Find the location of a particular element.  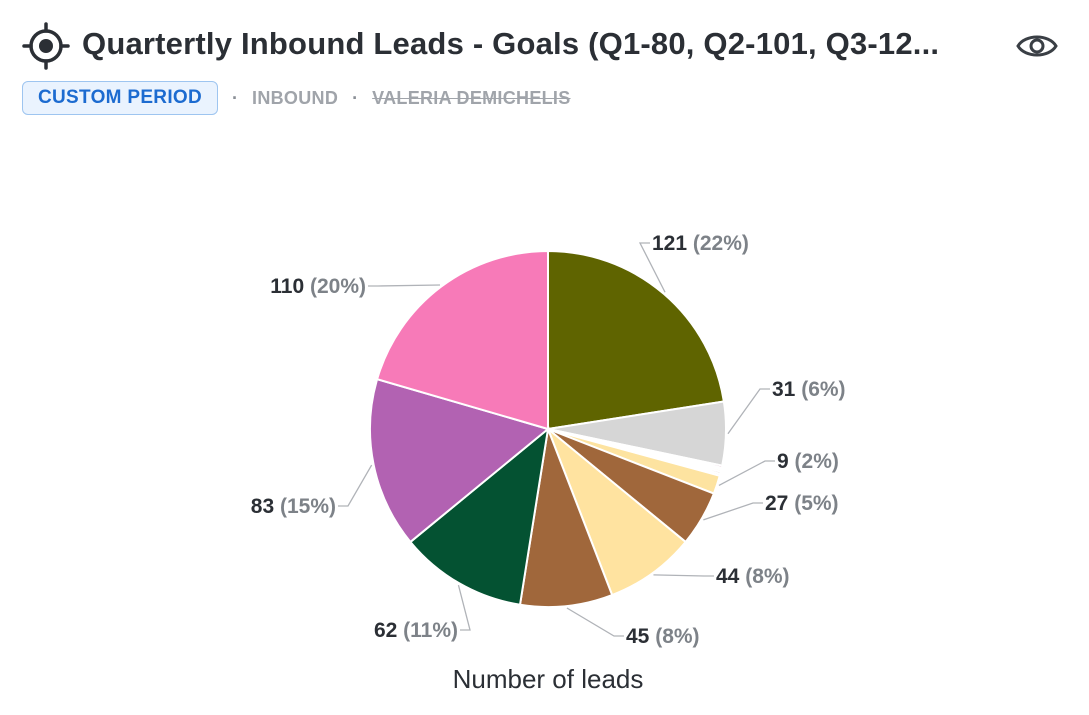

owner-name: VALERIA DEMICHELIS is located at coordinates (471, 97).